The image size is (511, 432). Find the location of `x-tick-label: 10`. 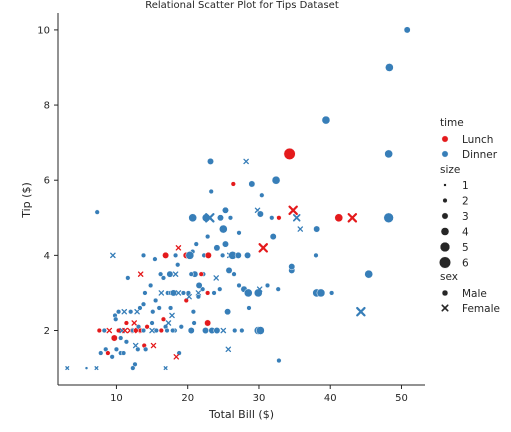

x-tick-label: 10 is located at coordinates (116, 398).